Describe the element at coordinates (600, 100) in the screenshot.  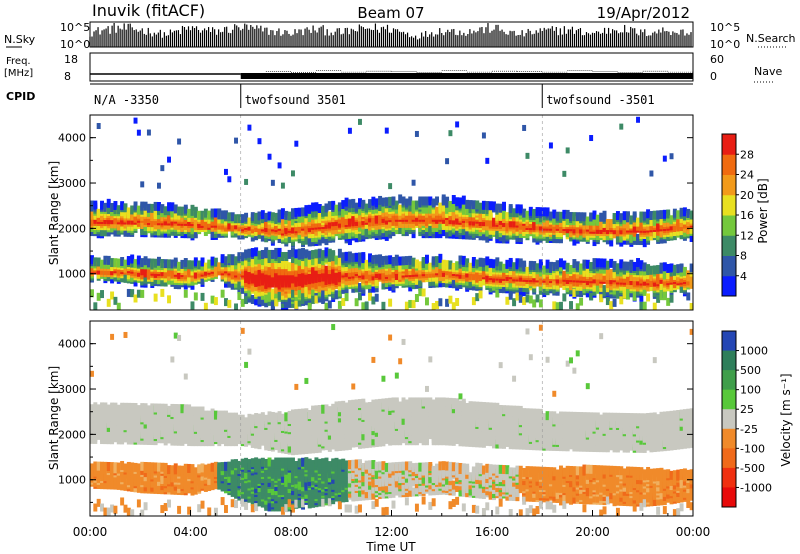
I see `cpid-segment-2: twofsound -3501` at that location.